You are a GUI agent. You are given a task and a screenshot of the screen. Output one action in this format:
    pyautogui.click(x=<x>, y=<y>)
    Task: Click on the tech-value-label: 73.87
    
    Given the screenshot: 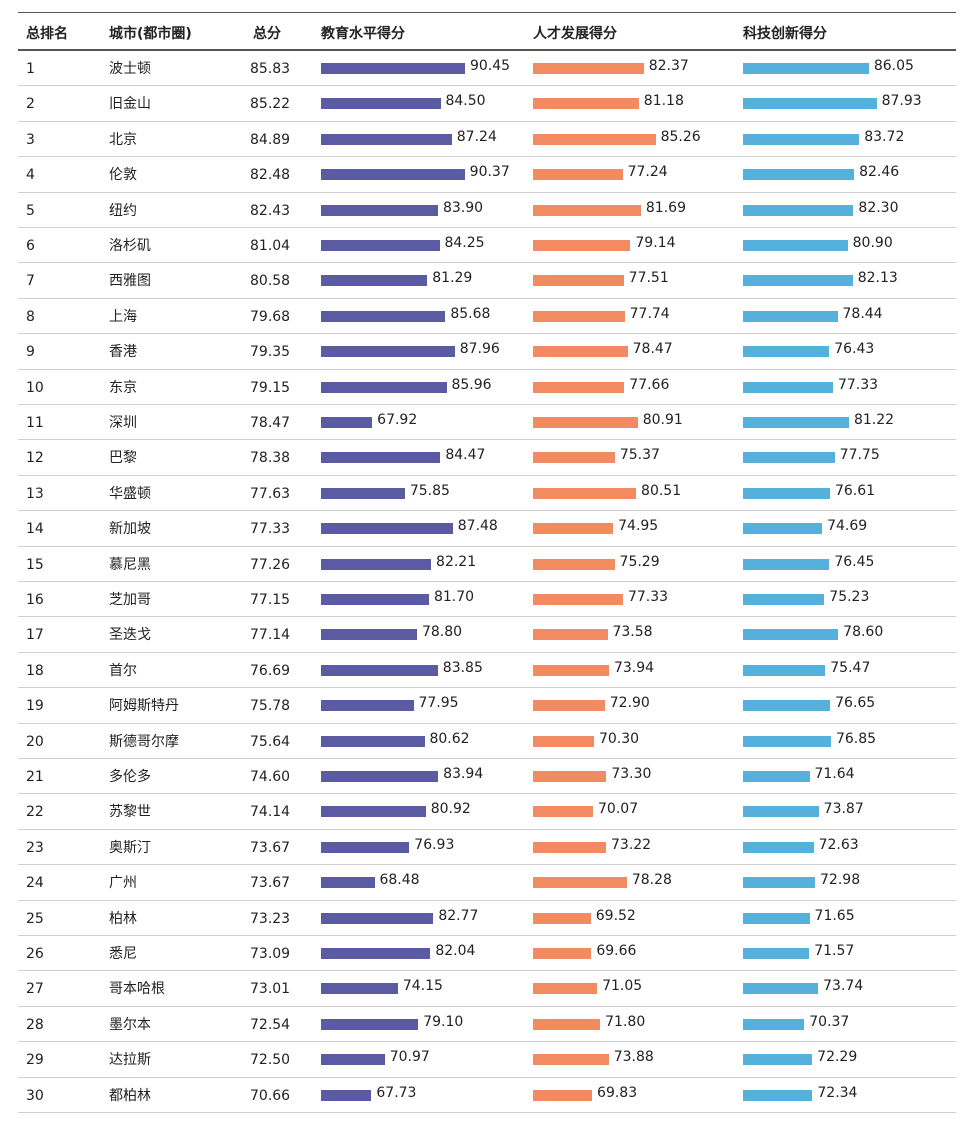 What is the action you would take?
    pyautogui.click(x=843, y=809)
    